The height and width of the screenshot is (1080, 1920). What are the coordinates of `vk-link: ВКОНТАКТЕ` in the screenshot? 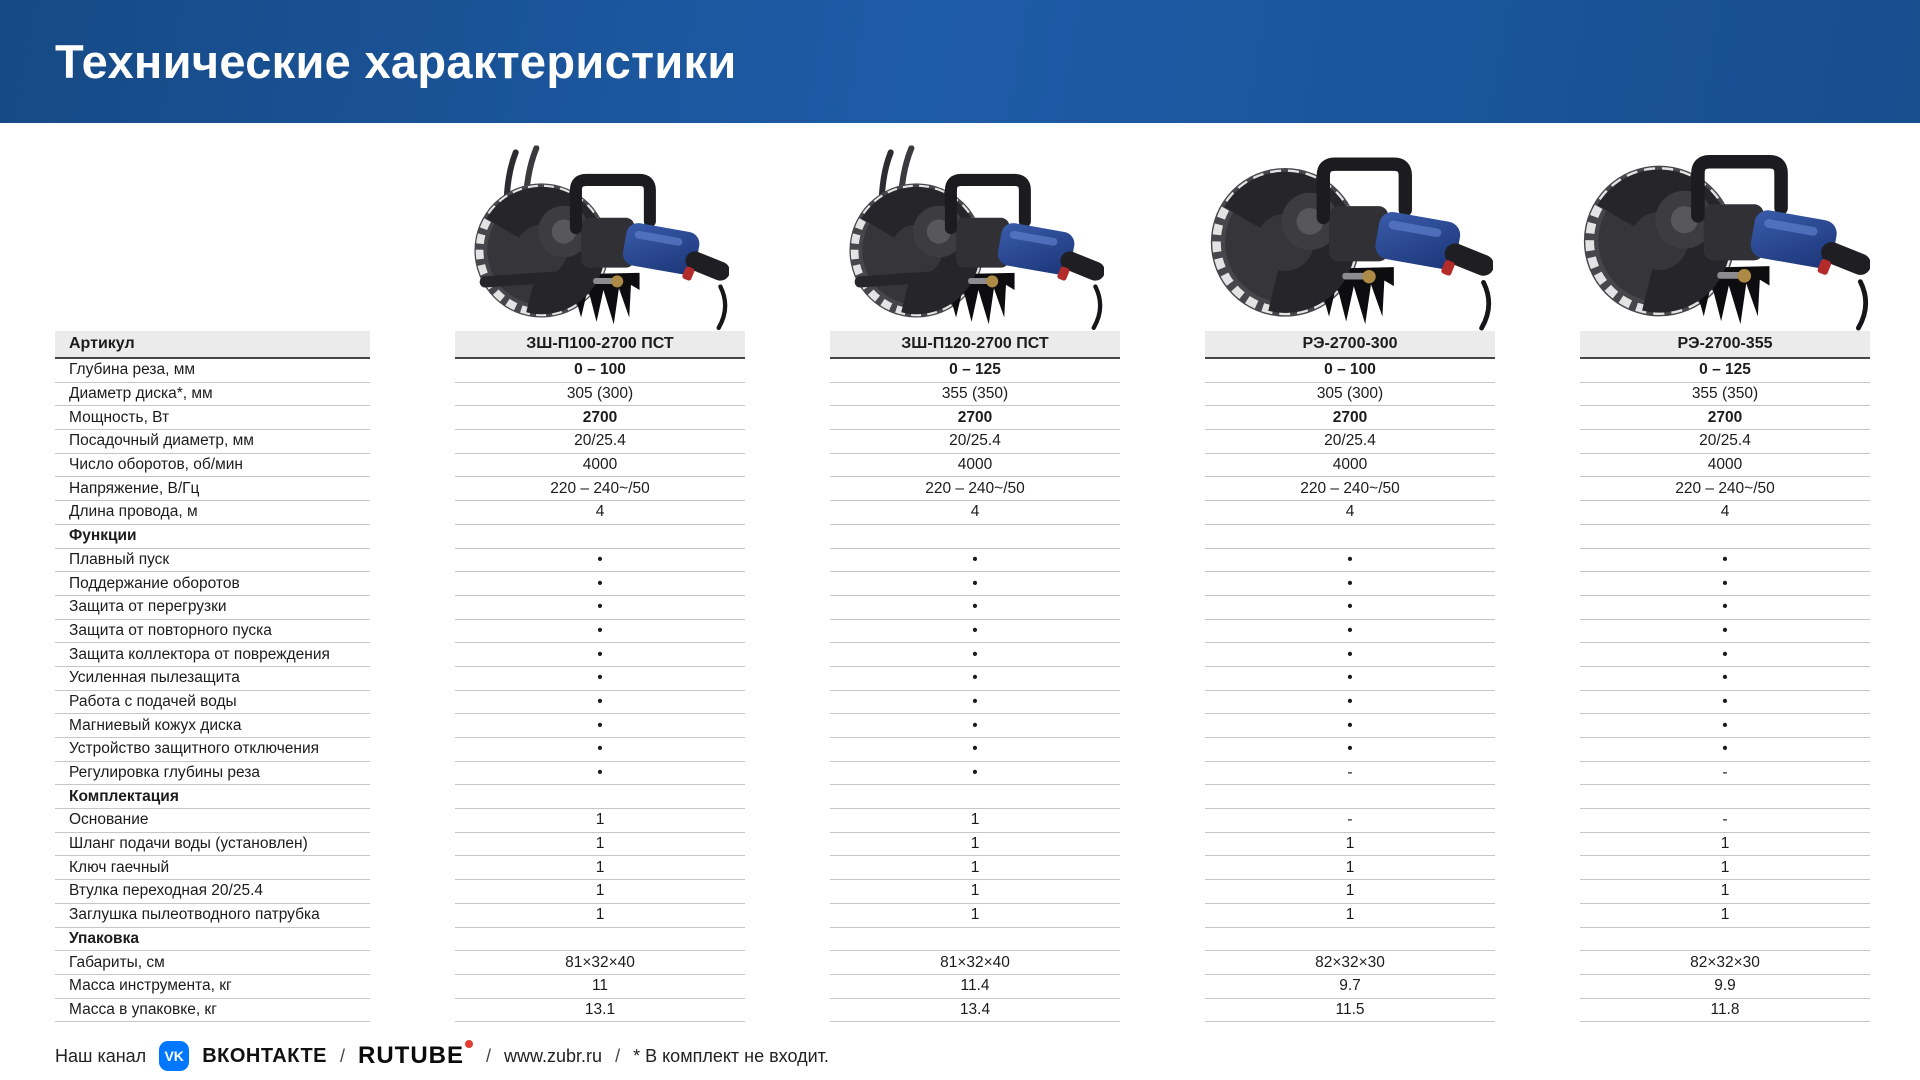 It's located at (264, 1055).